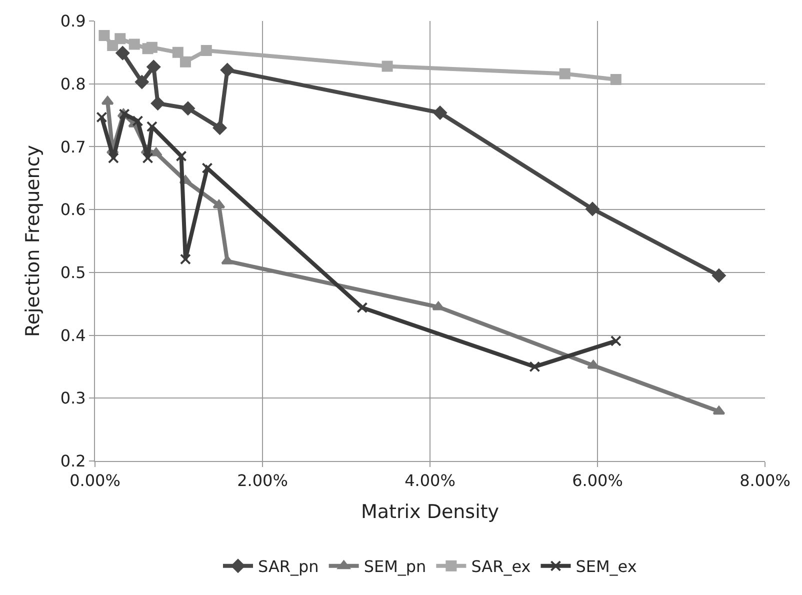 Image resolution: width=802 pixels, height=595 pixels. Describe the element at coordinates (33, 241) in the screenshot. I see `y-axis-title: Rejection Frequency` at that location.